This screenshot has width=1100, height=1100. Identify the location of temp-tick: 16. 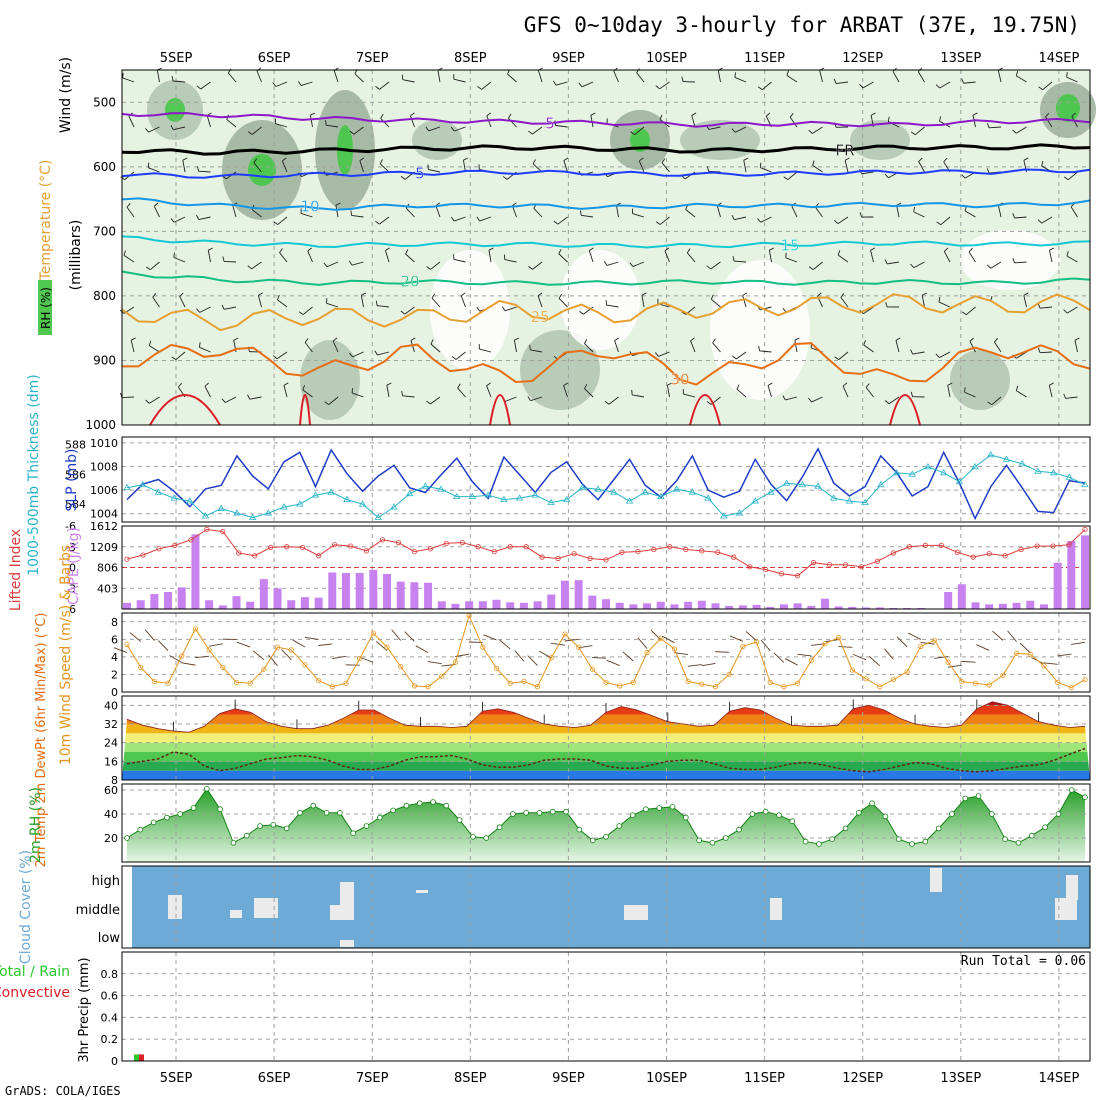
(111, 761).